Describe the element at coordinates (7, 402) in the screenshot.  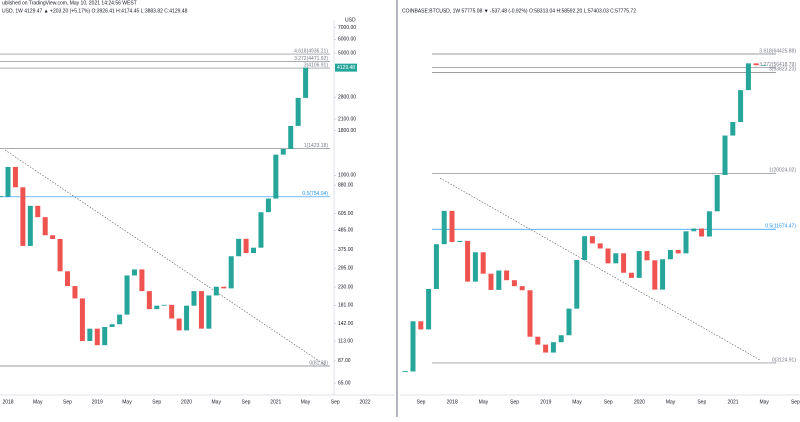
I see `x-tick-label: 2018` at that location.